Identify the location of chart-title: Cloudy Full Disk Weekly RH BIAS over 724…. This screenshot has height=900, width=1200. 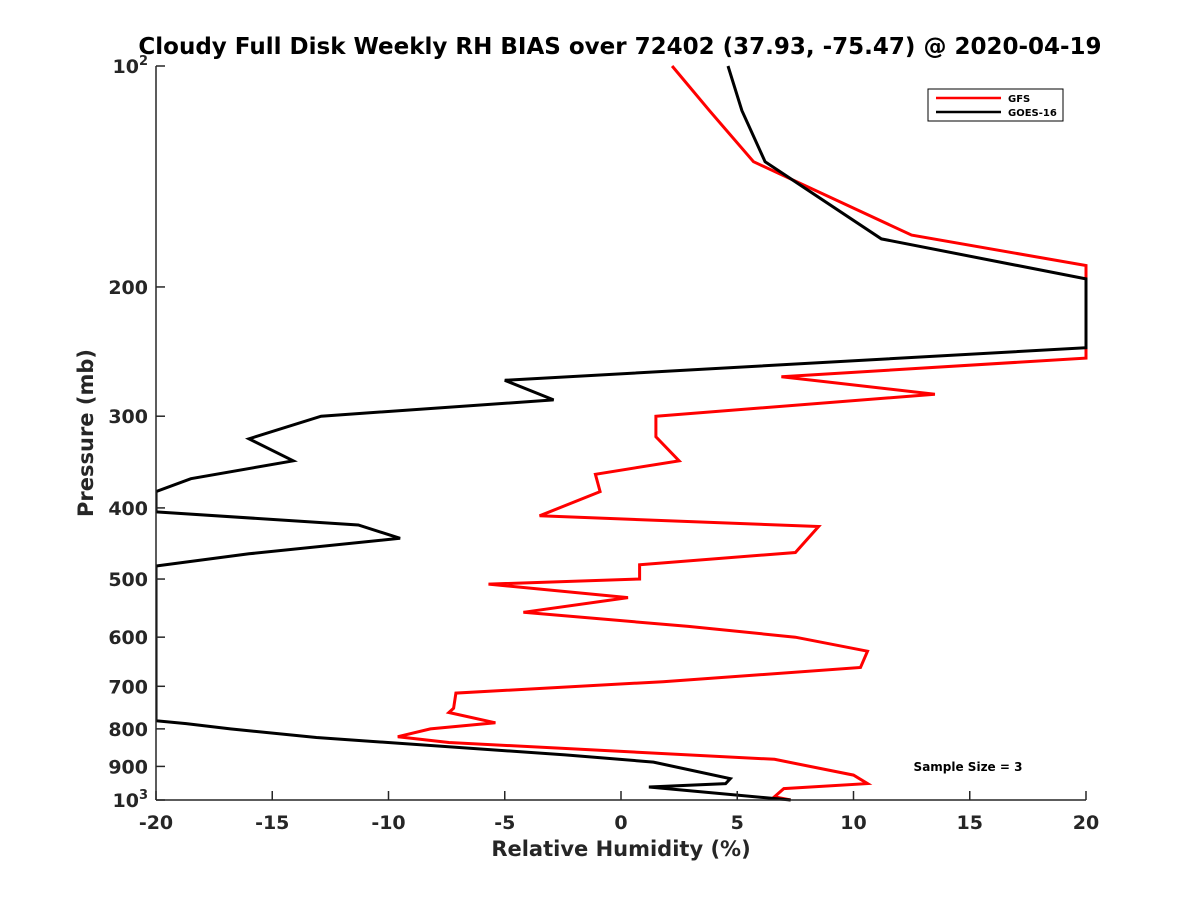
(619, 47).